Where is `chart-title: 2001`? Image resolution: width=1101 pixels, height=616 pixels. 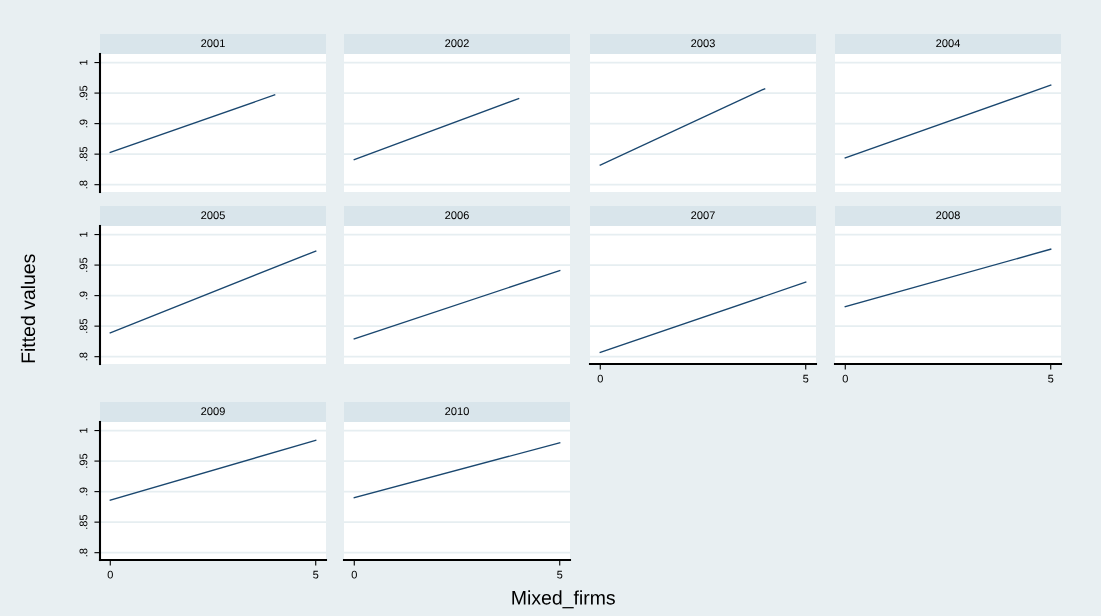 chart-title: 2001 is located at coordinates (213, 43).